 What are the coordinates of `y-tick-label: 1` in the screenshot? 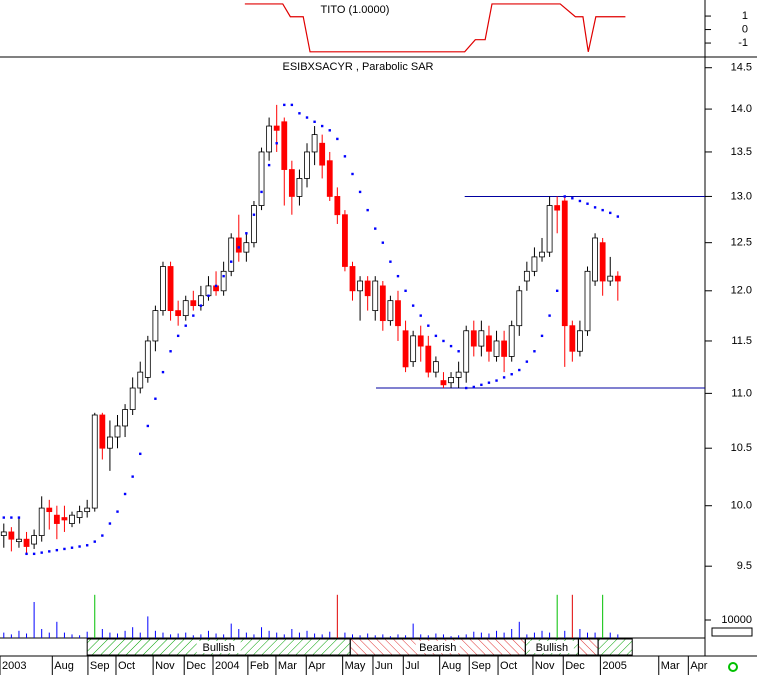 It's located at (745, 16).